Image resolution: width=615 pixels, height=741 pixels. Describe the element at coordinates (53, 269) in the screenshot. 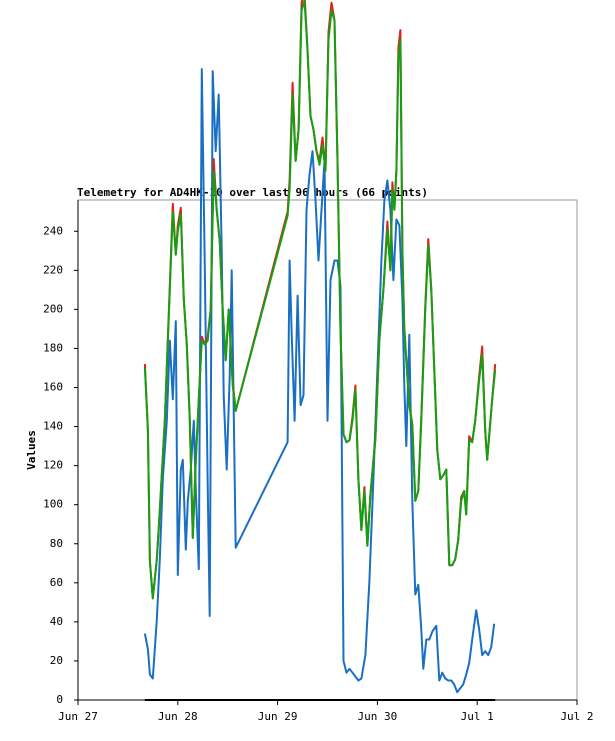

I see `y-tick-label: 220` at that location.